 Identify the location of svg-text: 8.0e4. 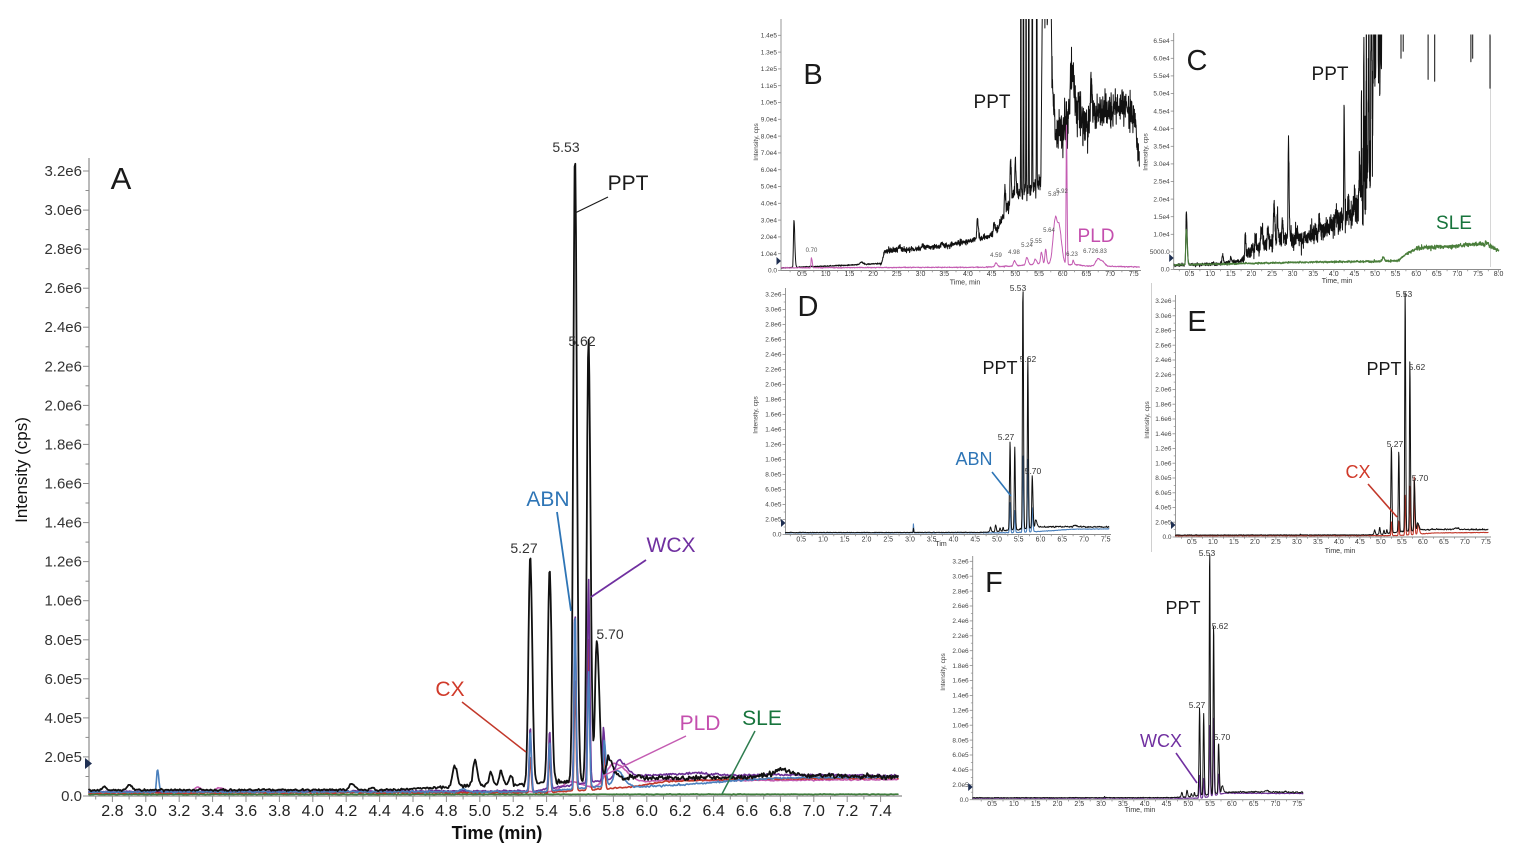
(769, 136).